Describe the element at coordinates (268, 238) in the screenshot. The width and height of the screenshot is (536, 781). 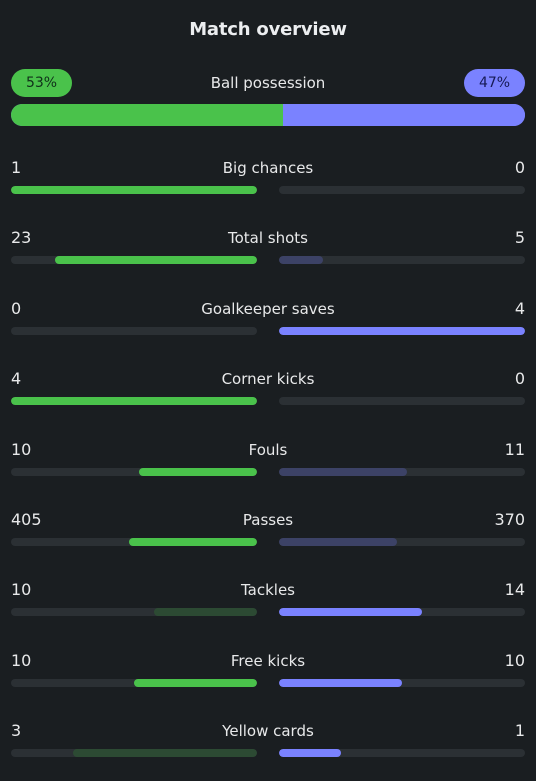
I see `stat-label: Total shots` at that location.